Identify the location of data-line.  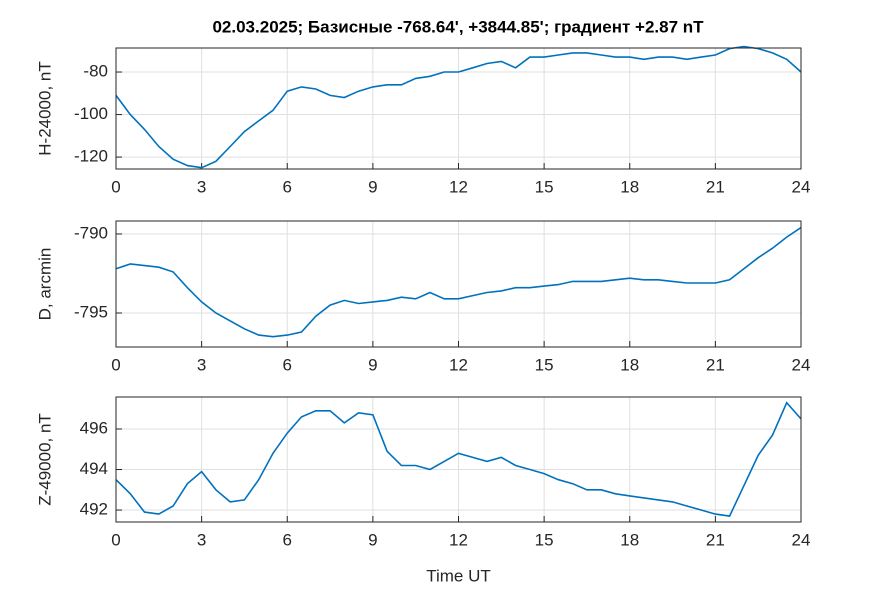
(458, 282).